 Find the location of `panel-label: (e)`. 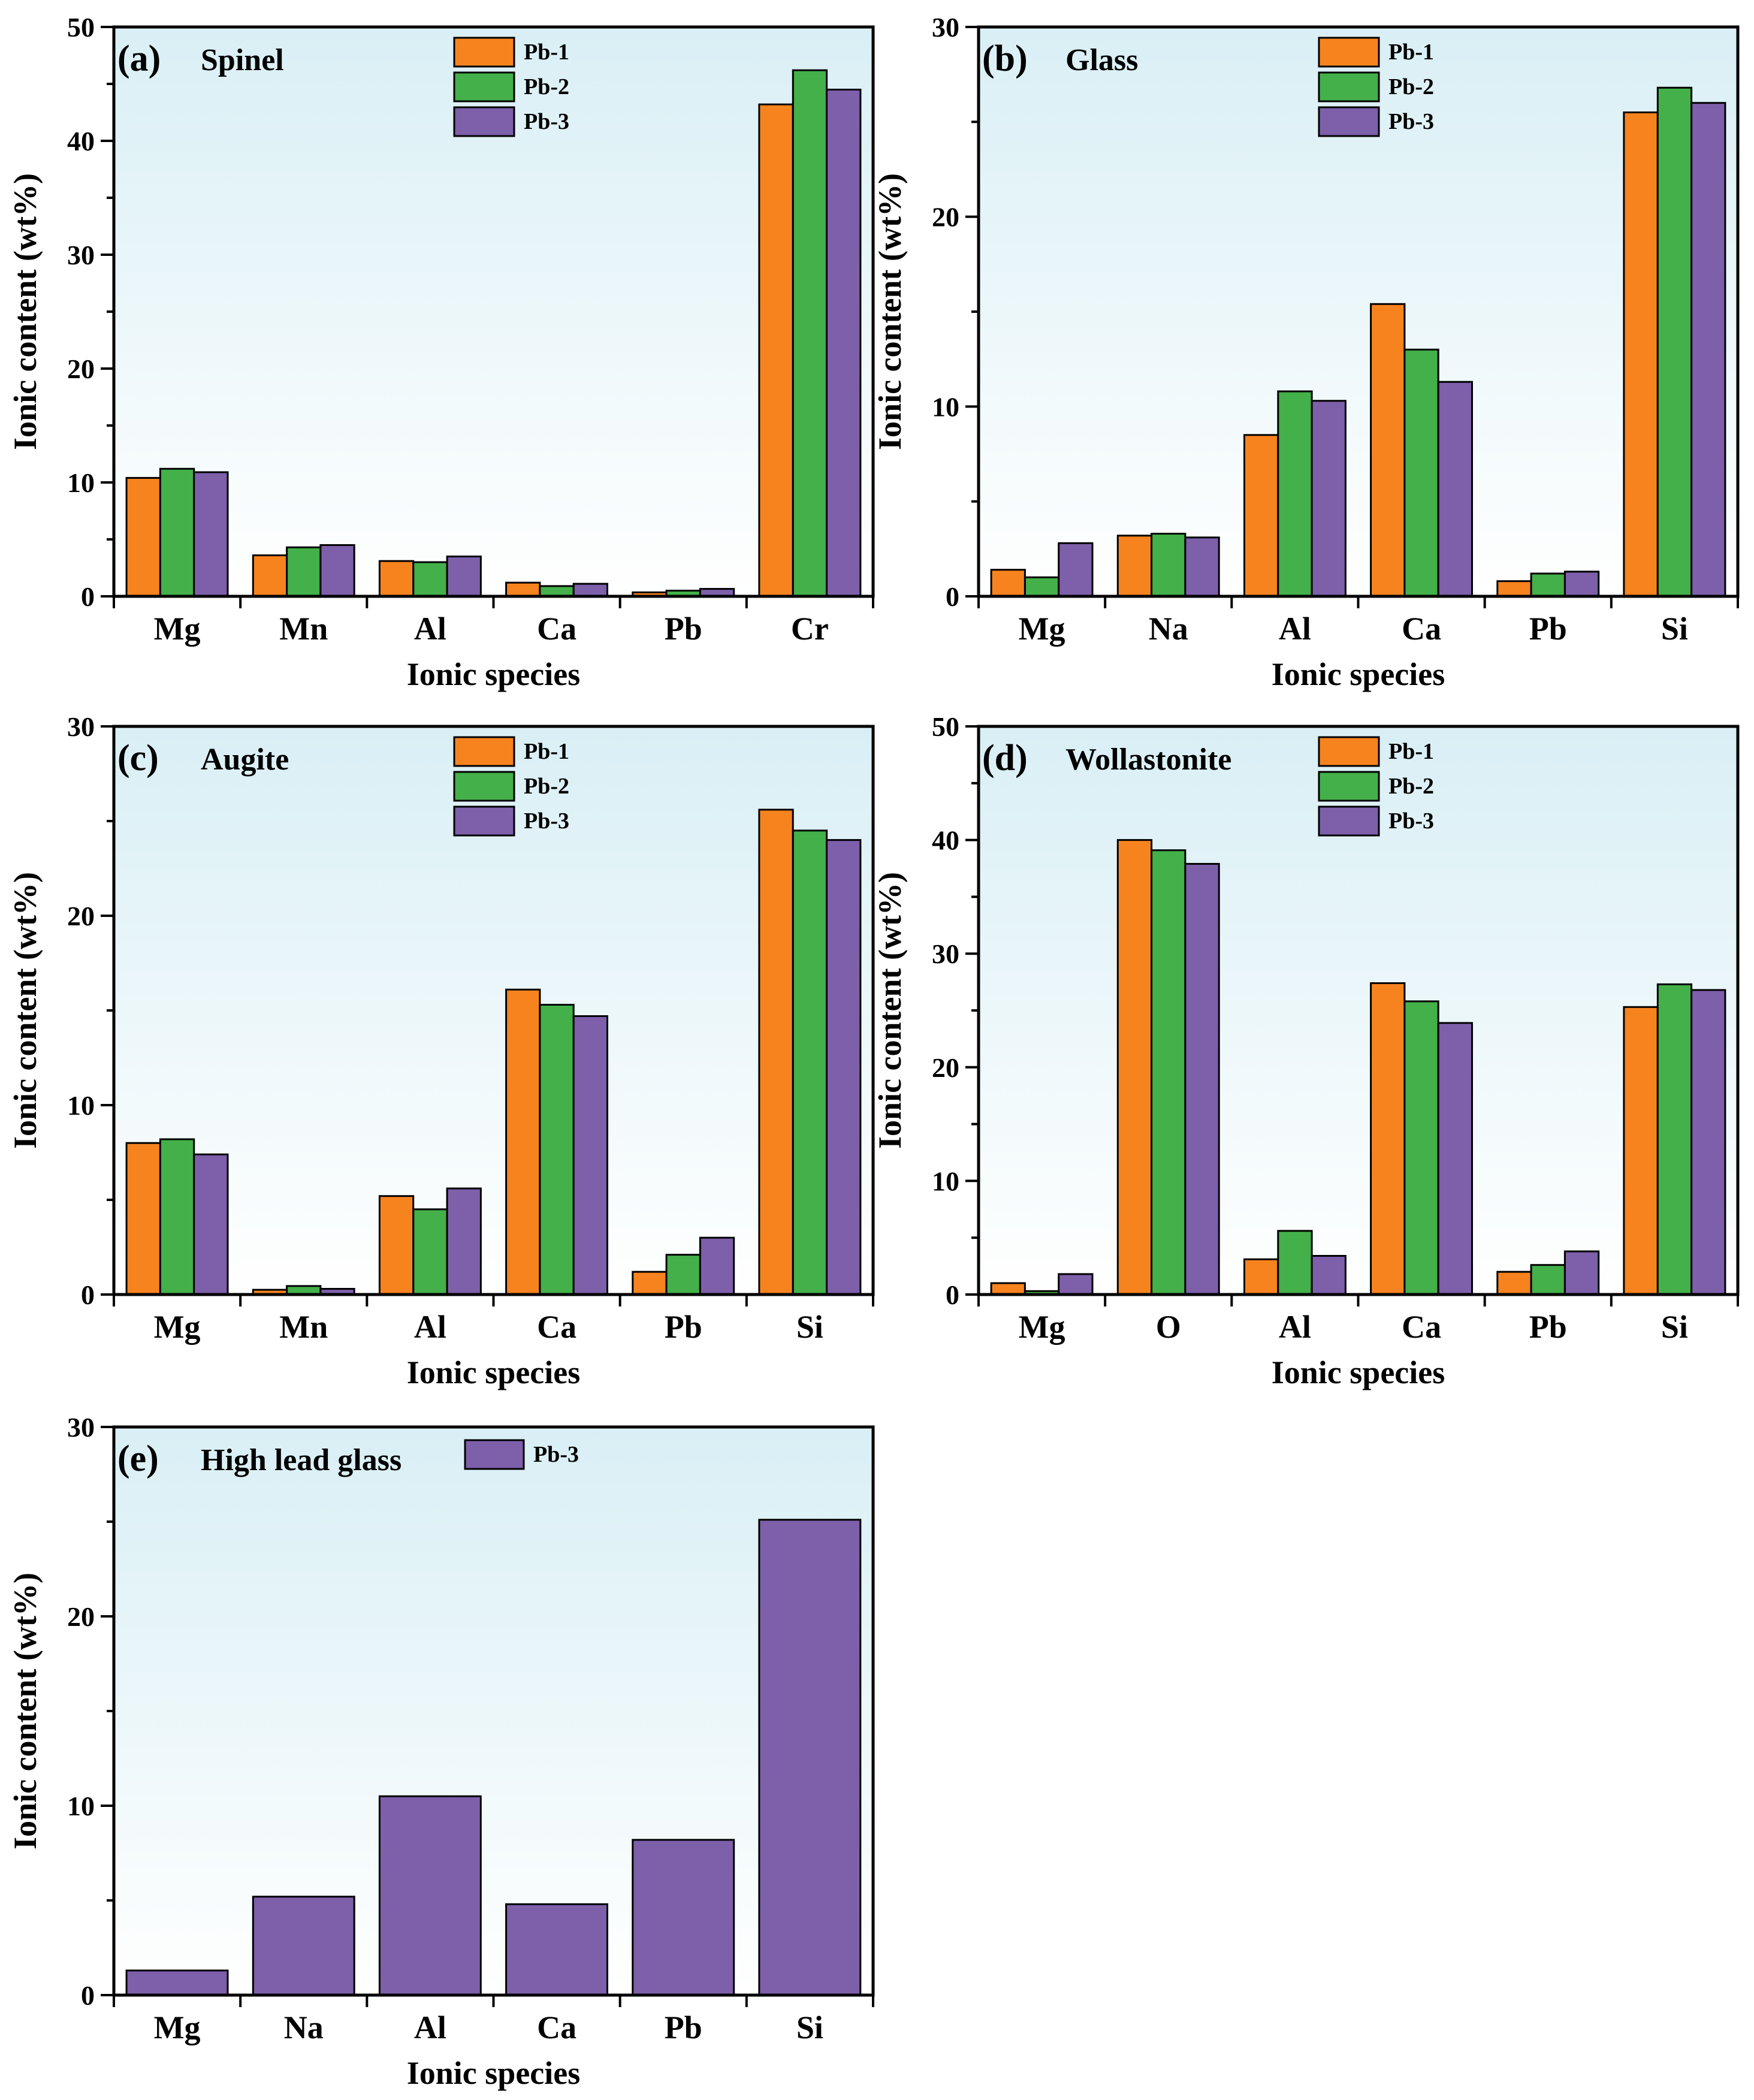

panel-label: (e) is located at coordinates (138, 1458).